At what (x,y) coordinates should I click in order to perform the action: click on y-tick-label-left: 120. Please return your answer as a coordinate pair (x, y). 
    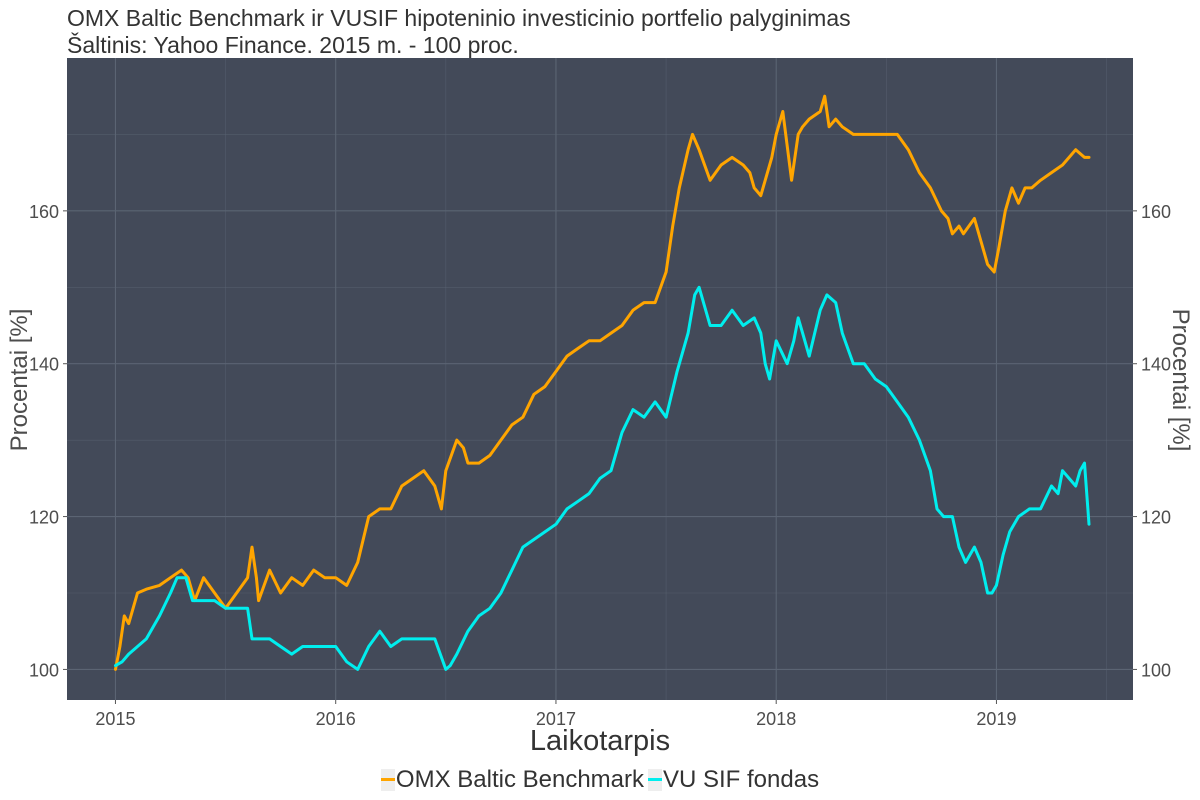
    Looking at the image, I should click on (44, 518).